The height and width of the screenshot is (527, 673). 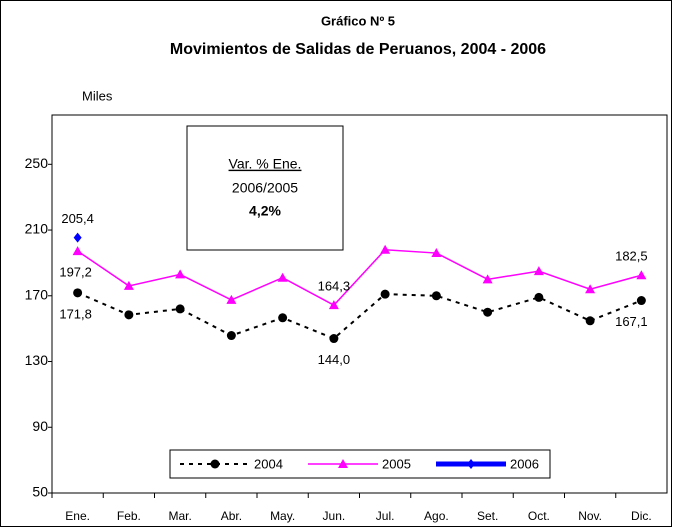 I want to click on data-label: 164,3, so click(x=334, y=286).